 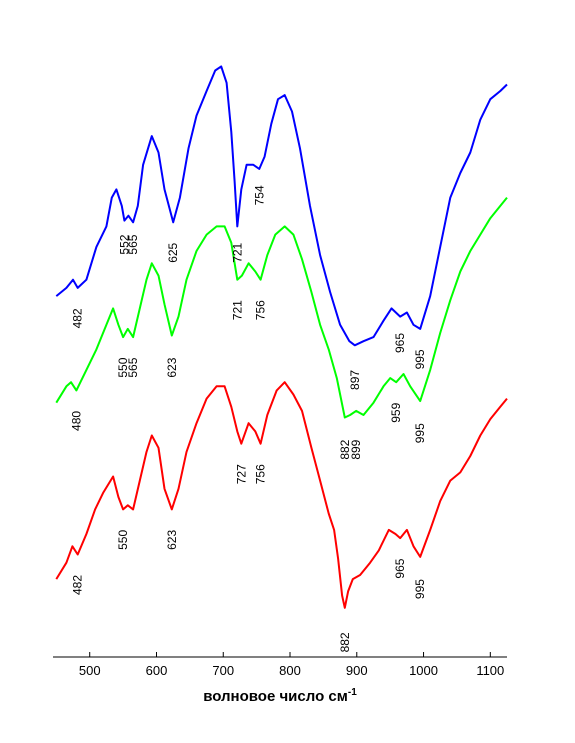 What do you see at coordinates (241, 474) in the screenshot?
I see `peak-label: 727` at bounding box center [241, 474].